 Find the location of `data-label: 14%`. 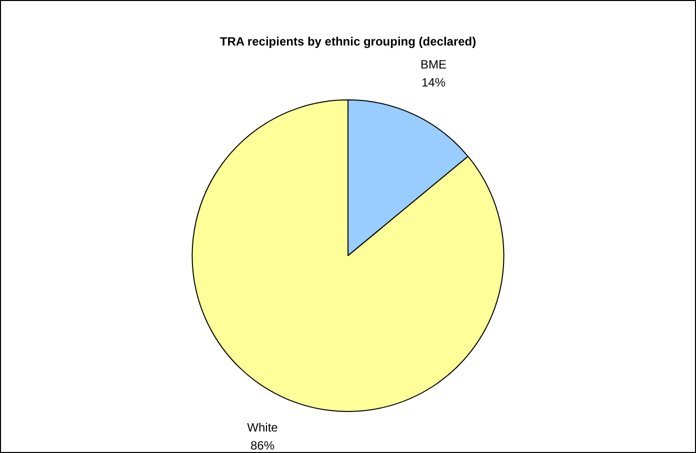

data-label: 14% is located at coordinates (433, 82).